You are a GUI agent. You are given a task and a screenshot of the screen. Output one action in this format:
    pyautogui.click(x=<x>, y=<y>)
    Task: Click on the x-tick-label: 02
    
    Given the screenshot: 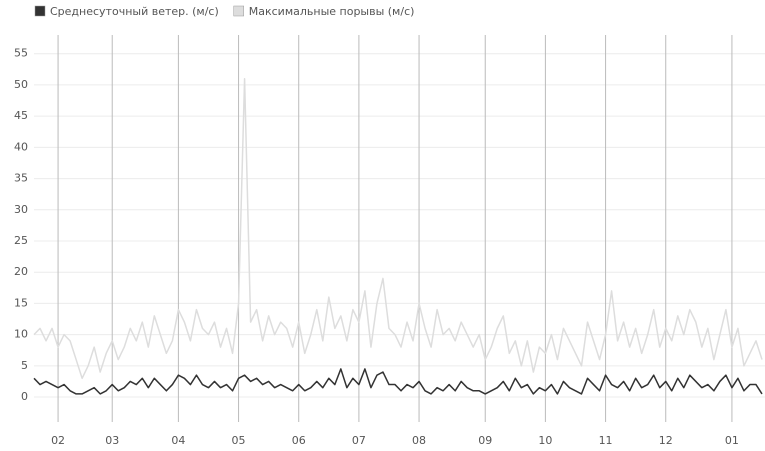 What is the action you would take?
    pyautogui.click(x=58, y=440)
    